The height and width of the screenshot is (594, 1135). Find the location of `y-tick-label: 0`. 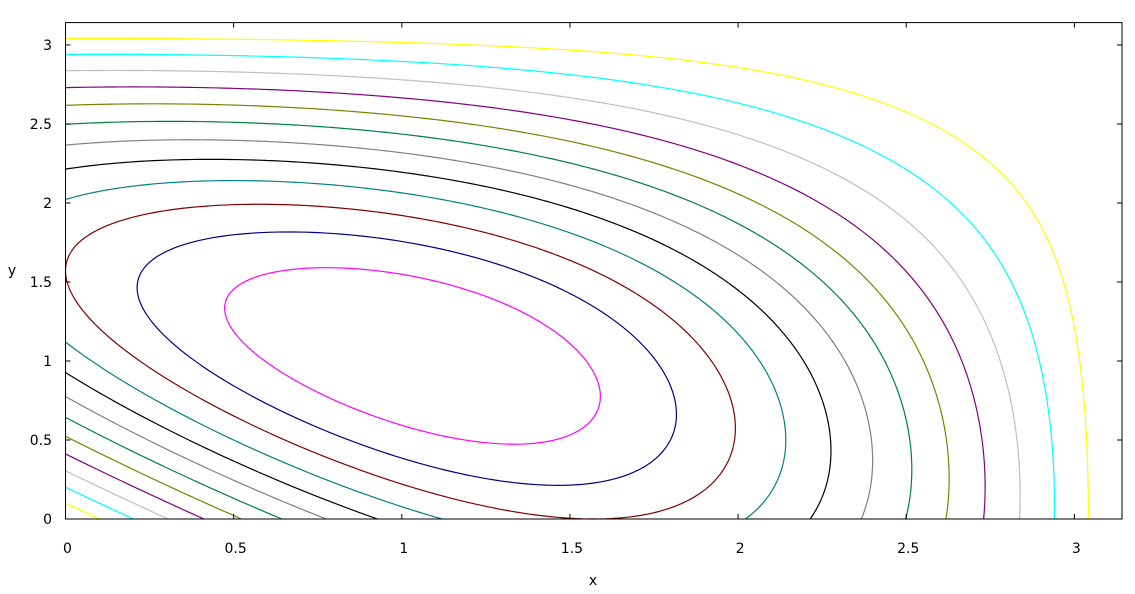

y-tick-label: 0 is located at coordinates (47, 520).